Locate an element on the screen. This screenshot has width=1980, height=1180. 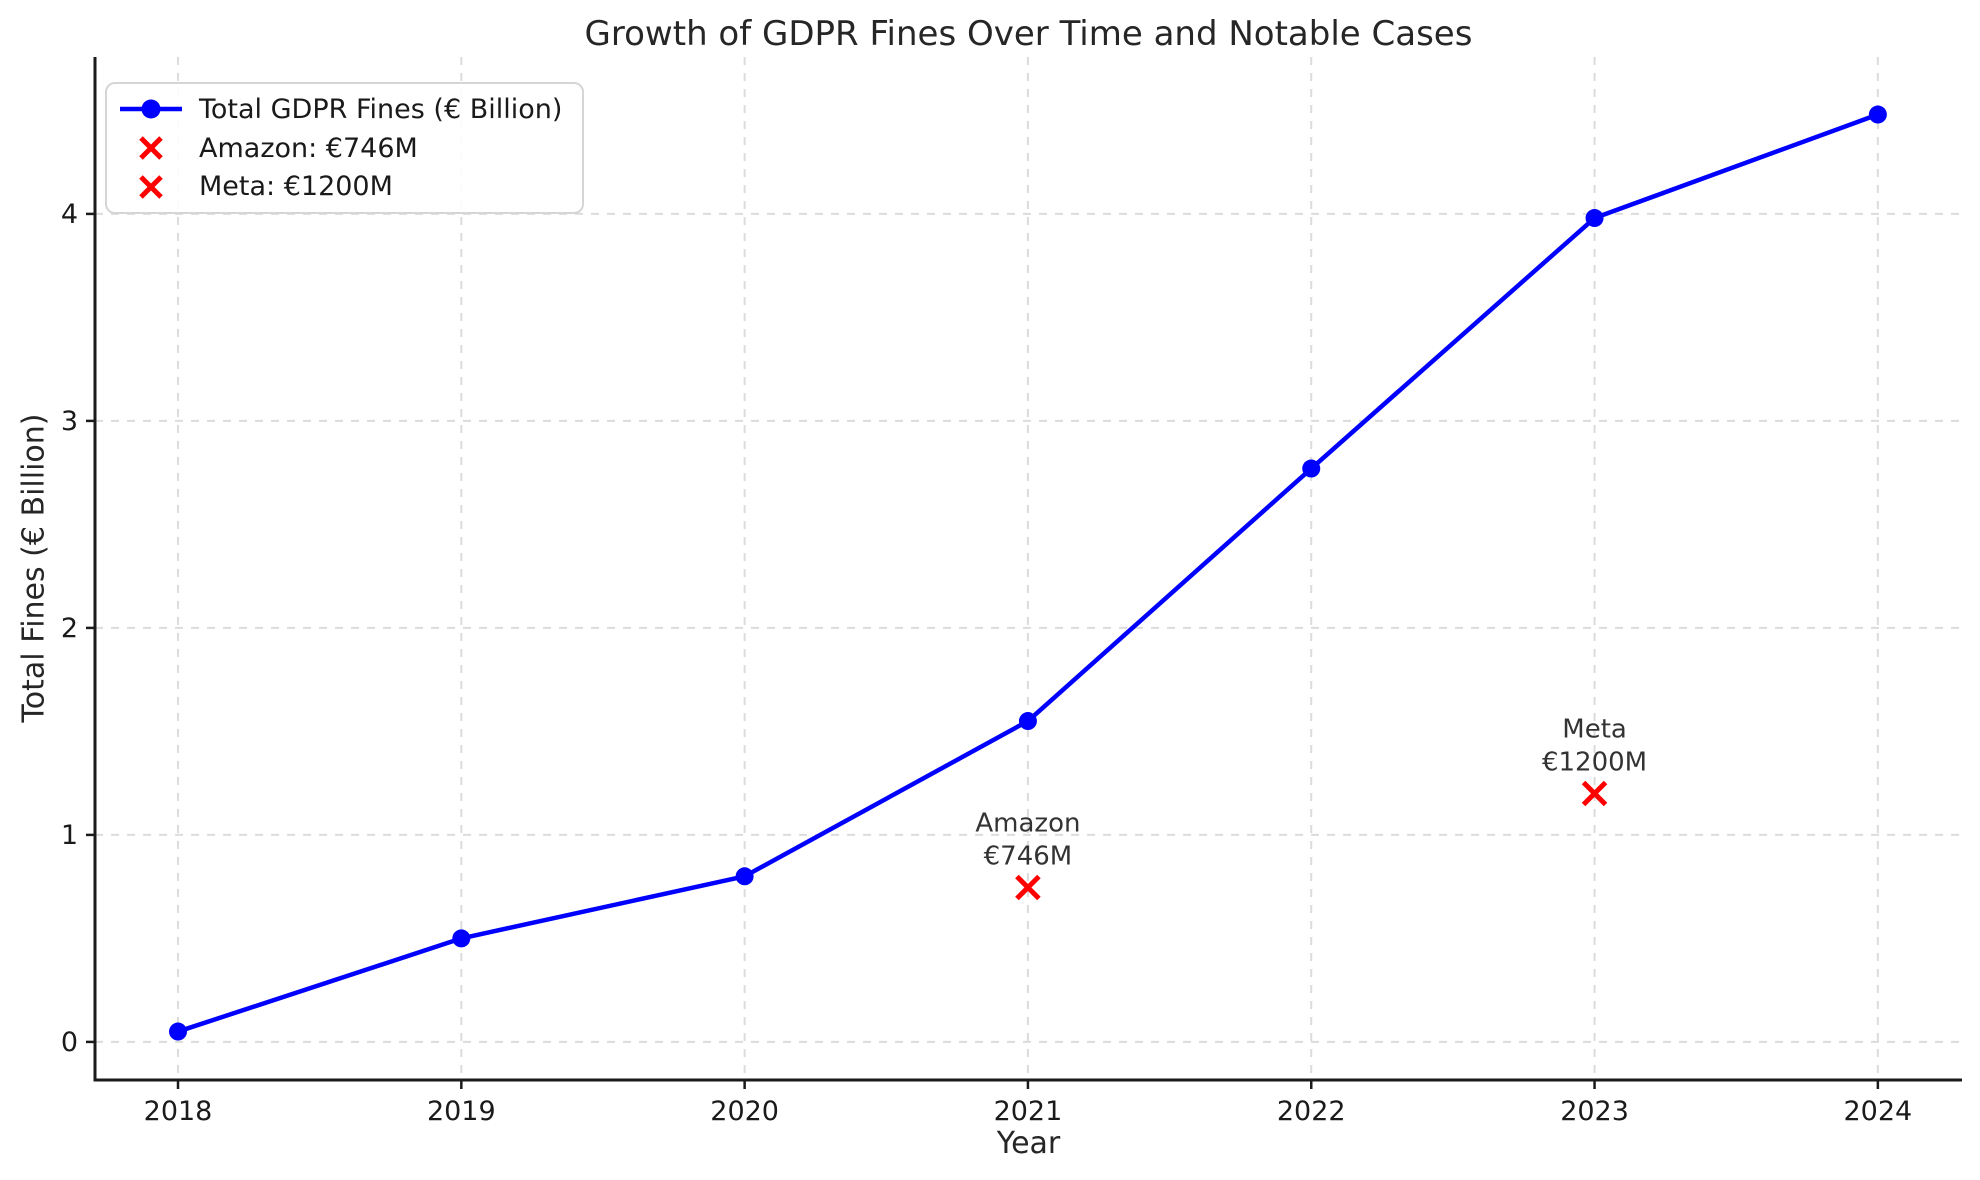
data-point-2022 is located at coordinates (1311, 468).